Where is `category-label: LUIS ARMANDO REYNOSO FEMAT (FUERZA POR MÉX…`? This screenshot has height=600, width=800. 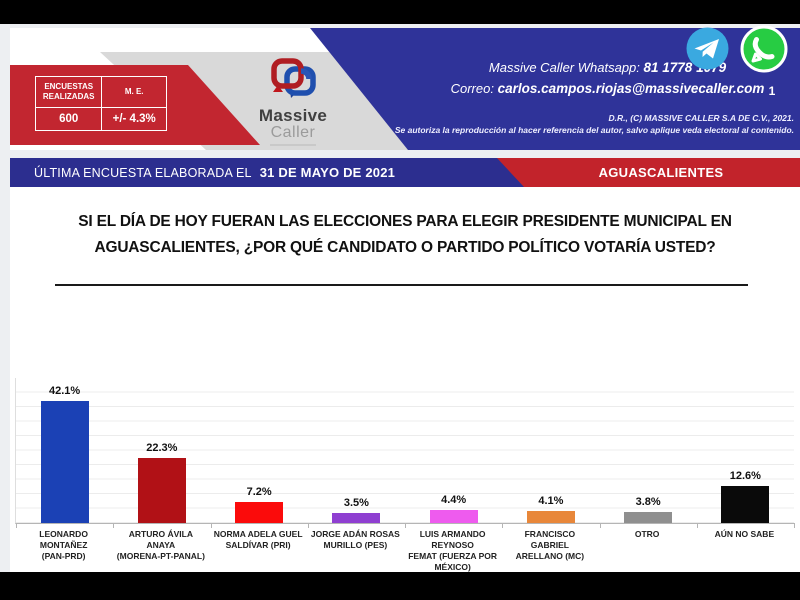 category-label: LUIS ARMANDO REYNOSO FEMAT (FUERZA POR MÉX… is located at coordinates (453, 551).